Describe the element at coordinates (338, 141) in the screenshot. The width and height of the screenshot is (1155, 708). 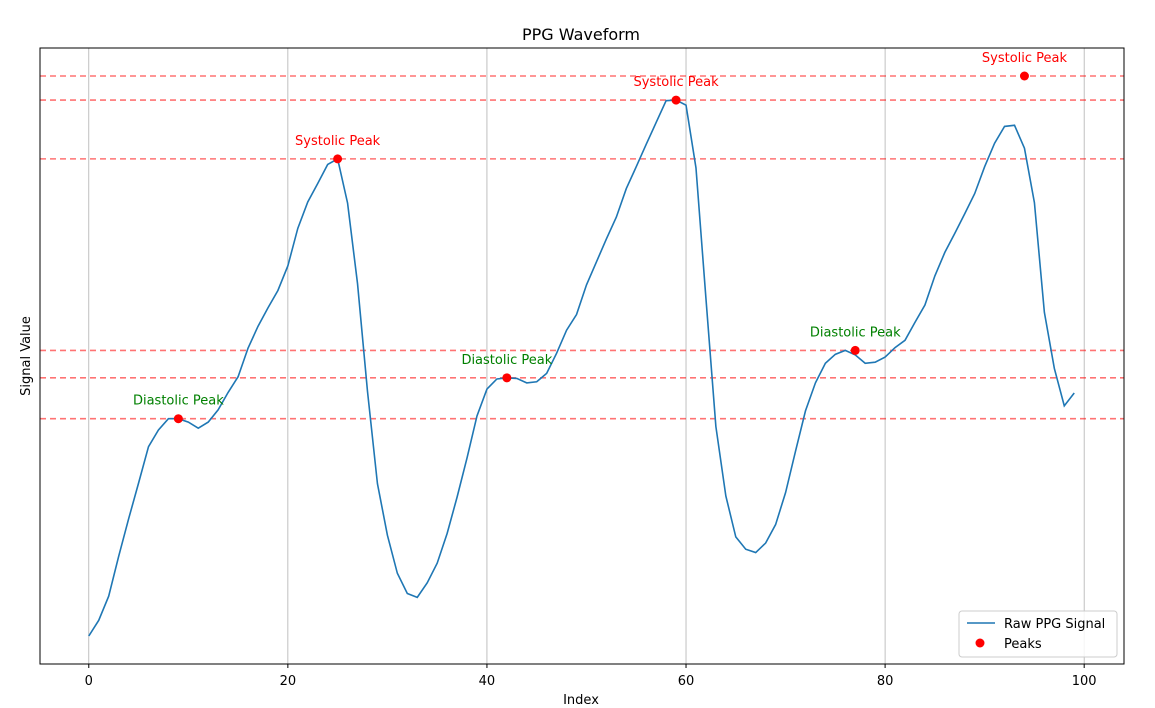
I see `peak-label-systolic-1: Systolic Peak` at that location.